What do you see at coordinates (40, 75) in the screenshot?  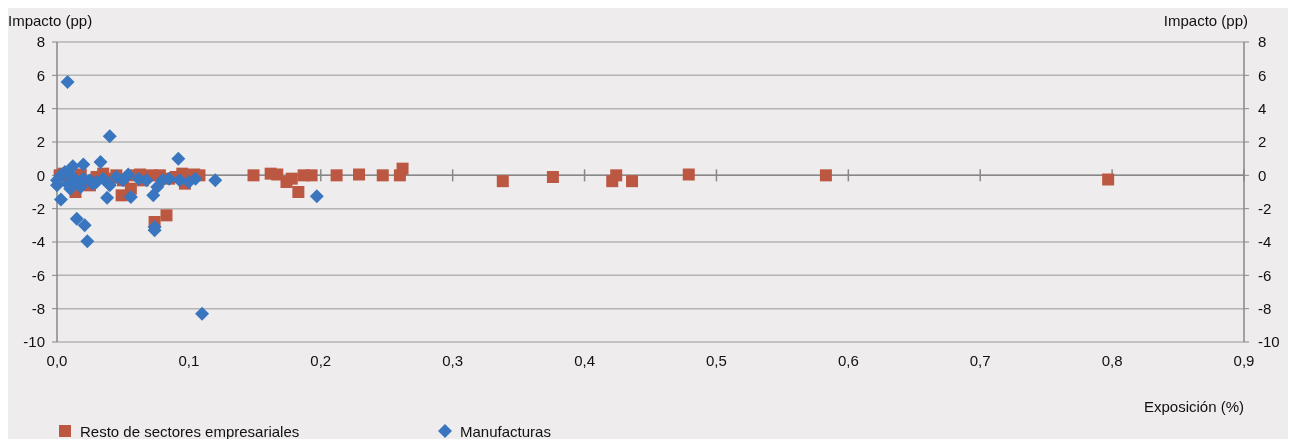 I see `y-tick-label: 6` at bounding box center [40, 75].